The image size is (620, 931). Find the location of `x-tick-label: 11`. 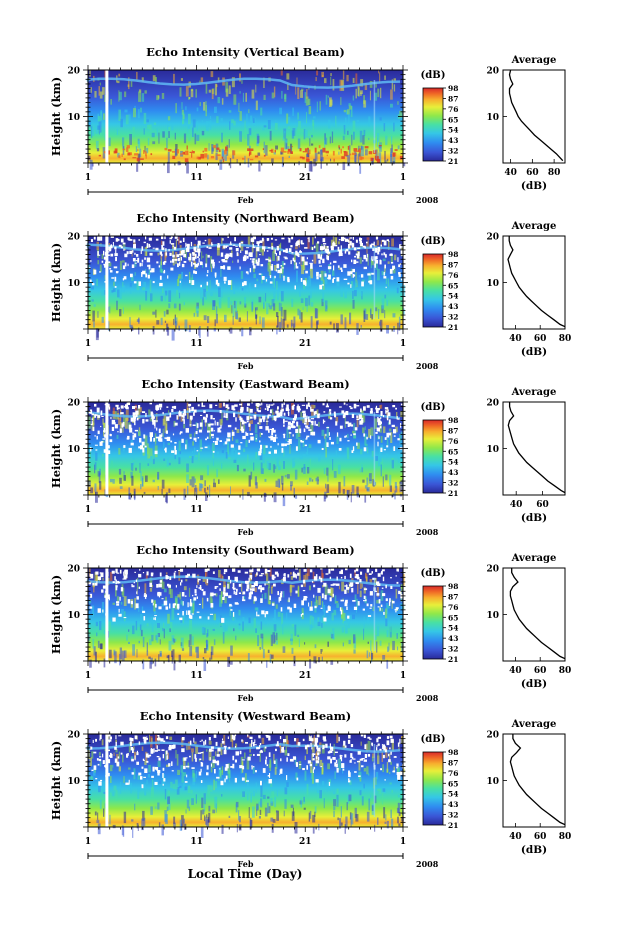

x-tick-label: 11 is located at coordinates (196, 842).